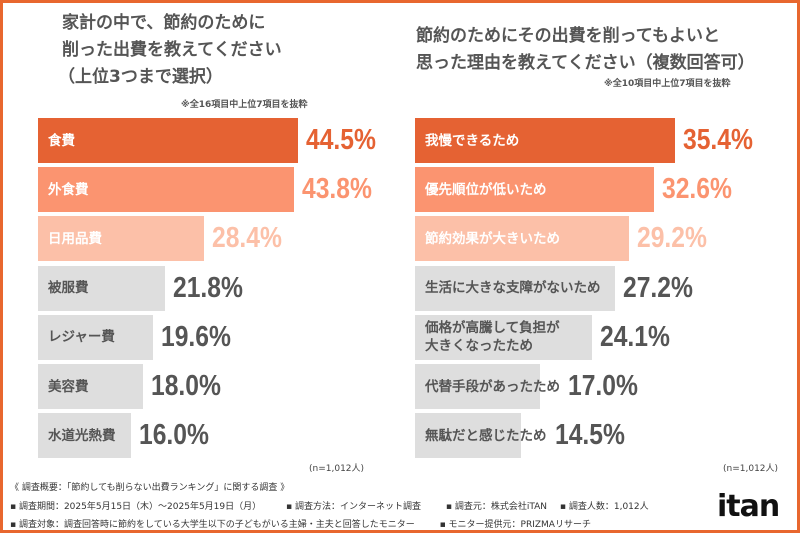 The image size is (800, 533). Describe the element at coordinates (186, 386) in the screenshot. I see `value-label: 18.0%` at that location.